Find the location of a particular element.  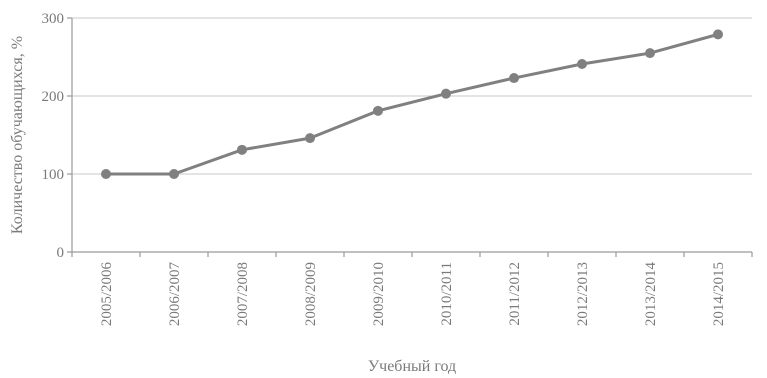

x-tick-label: 2006/2007 is located at coordinates (175, 294).